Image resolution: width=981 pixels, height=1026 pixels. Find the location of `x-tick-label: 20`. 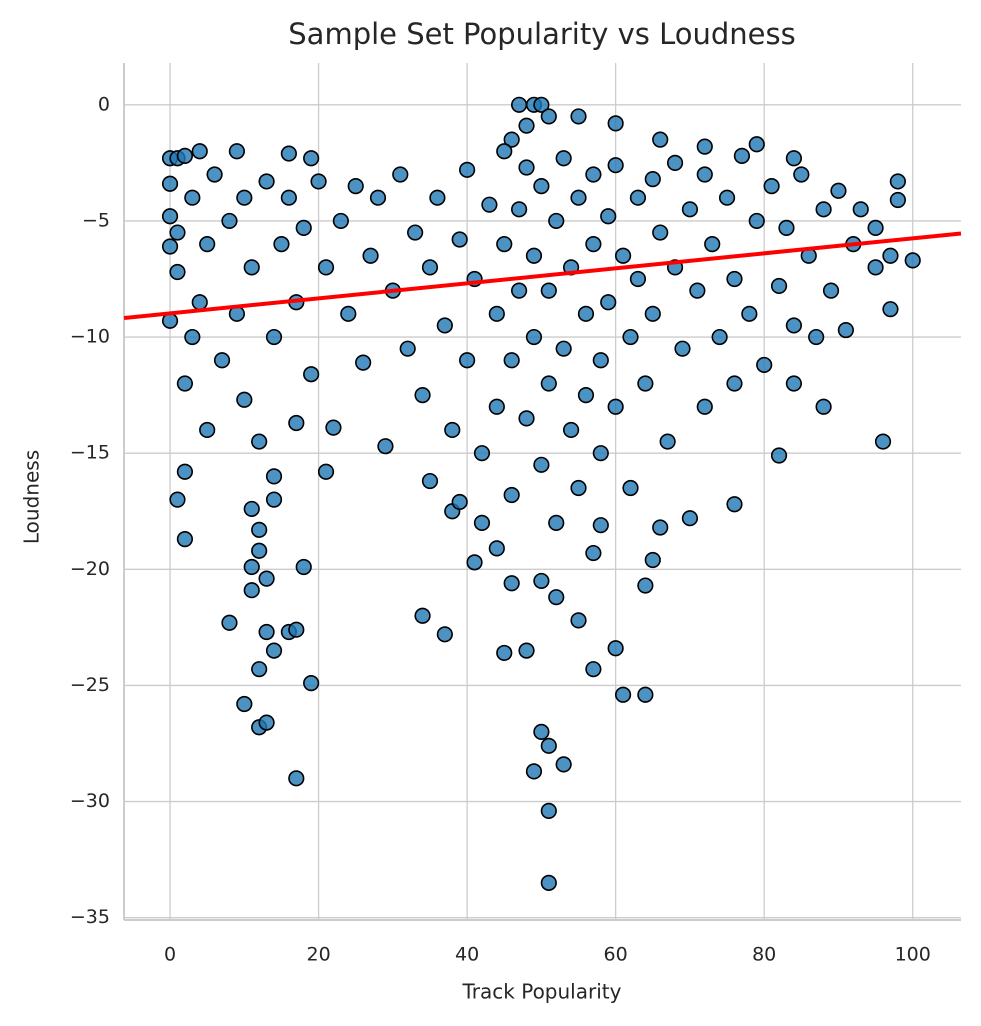

x-tick-label: 20 is located at coordinates (318, 955).